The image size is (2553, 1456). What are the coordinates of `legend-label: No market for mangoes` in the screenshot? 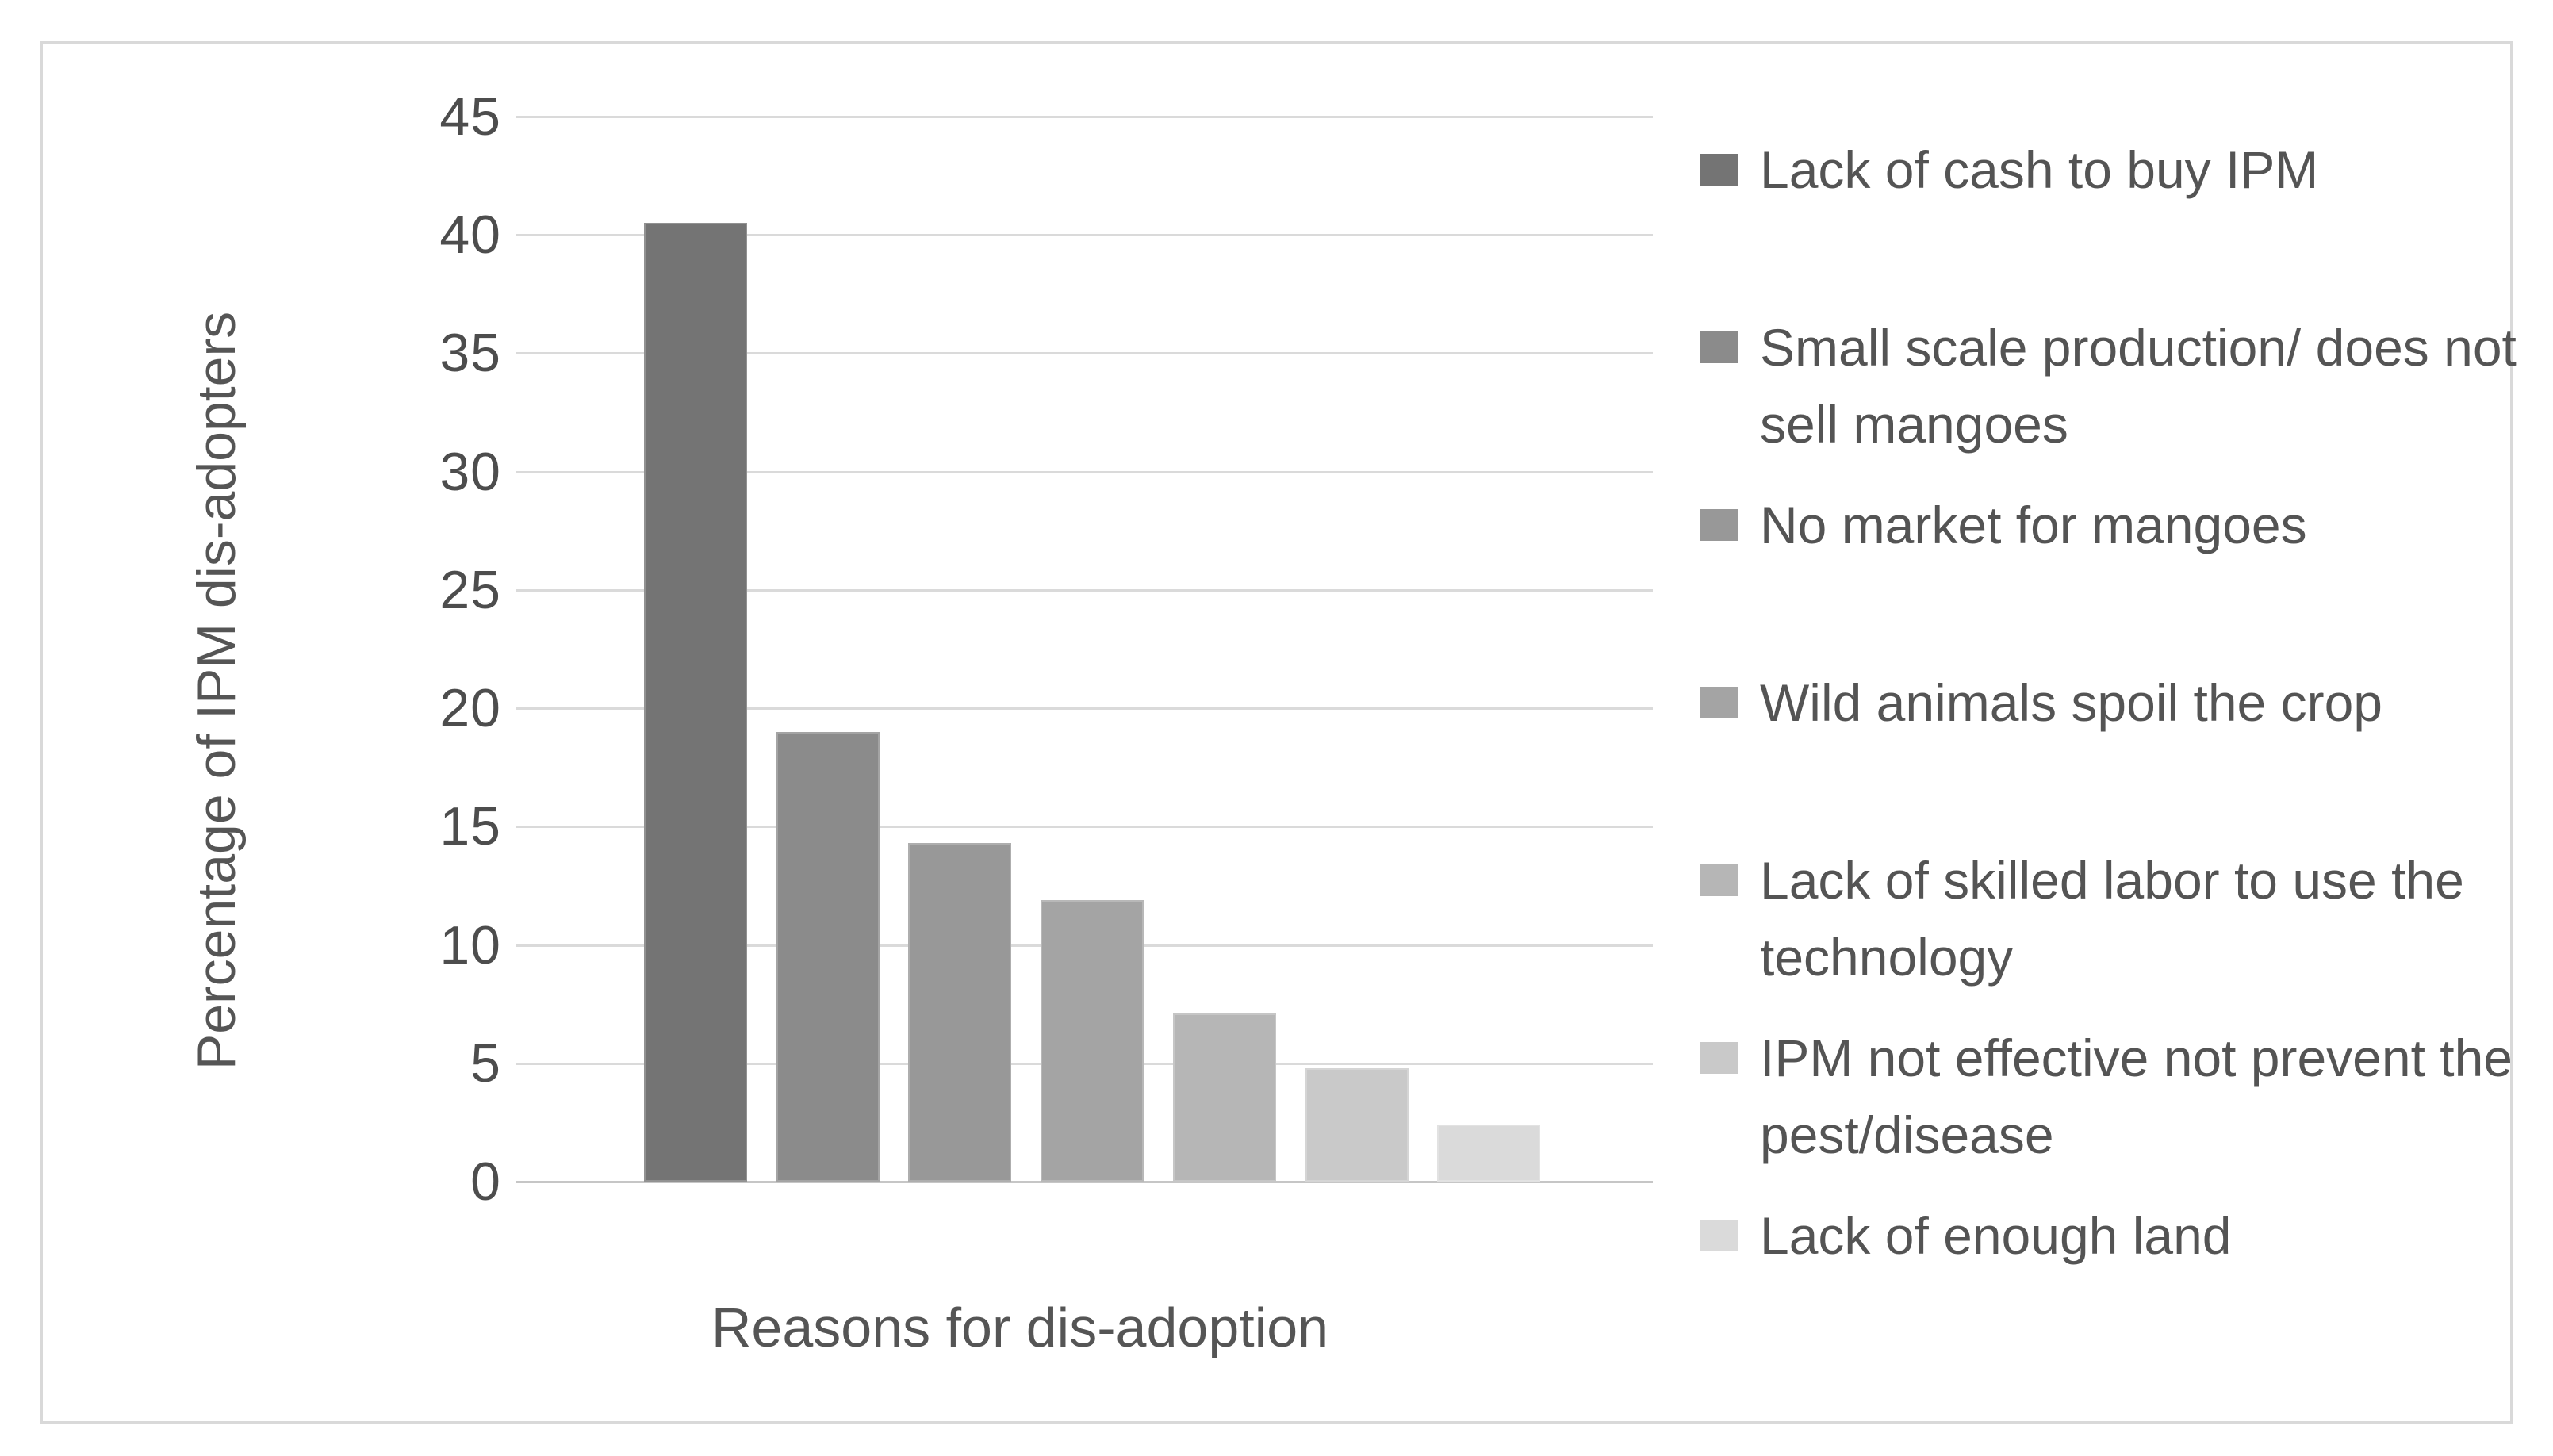 It's located at (2034, 525).